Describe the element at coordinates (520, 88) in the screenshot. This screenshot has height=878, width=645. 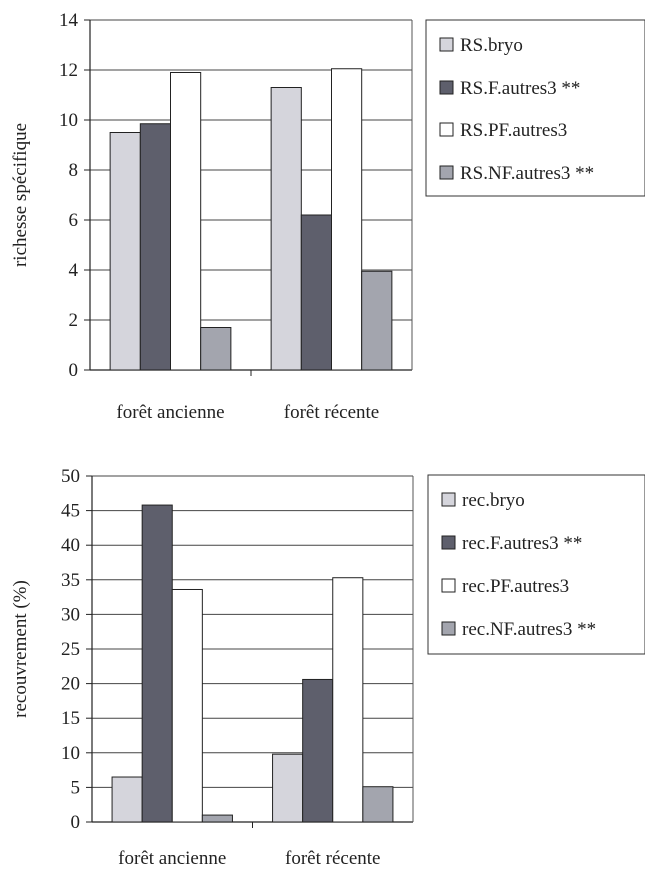
I see `legend-label: RS.F.autres3 **` at that location.